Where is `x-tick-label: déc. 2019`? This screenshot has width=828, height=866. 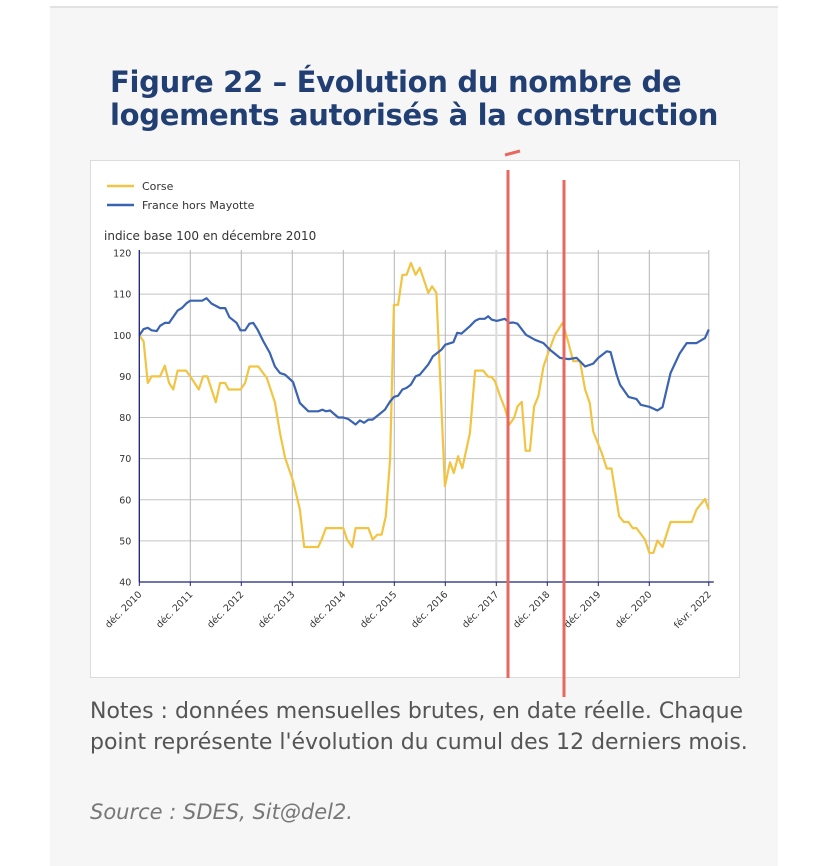
x-tick-label: déc. 2019 is located at coordinates (582, 609).